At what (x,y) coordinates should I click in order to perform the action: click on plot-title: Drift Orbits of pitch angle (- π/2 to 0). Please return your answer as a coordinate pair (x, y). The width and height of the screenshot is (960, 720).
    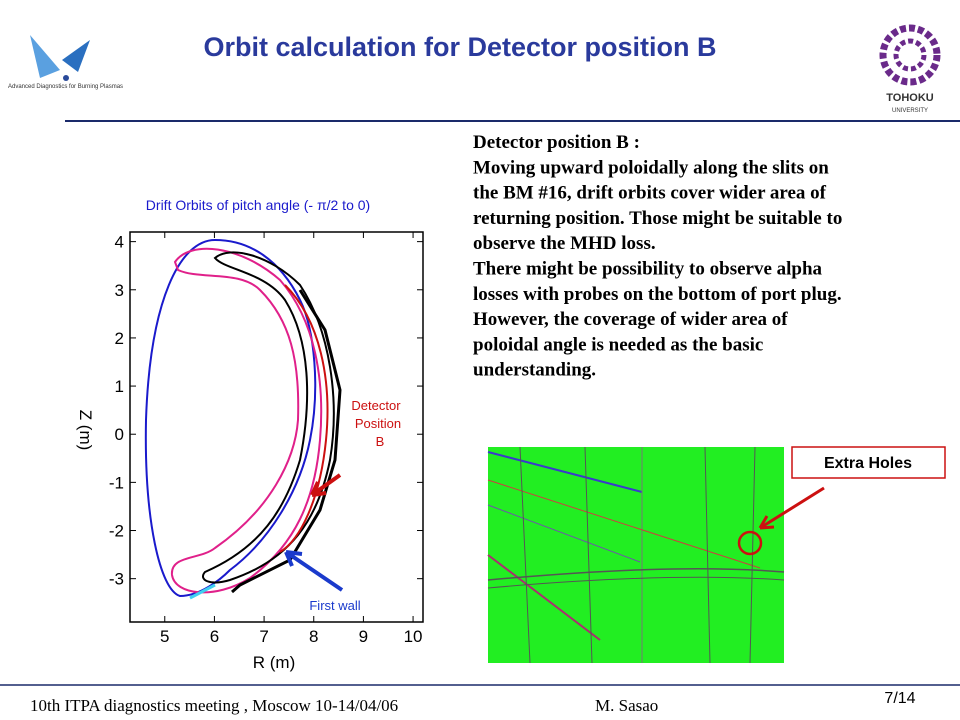
    Looking at the image, I should click on (258, 205).